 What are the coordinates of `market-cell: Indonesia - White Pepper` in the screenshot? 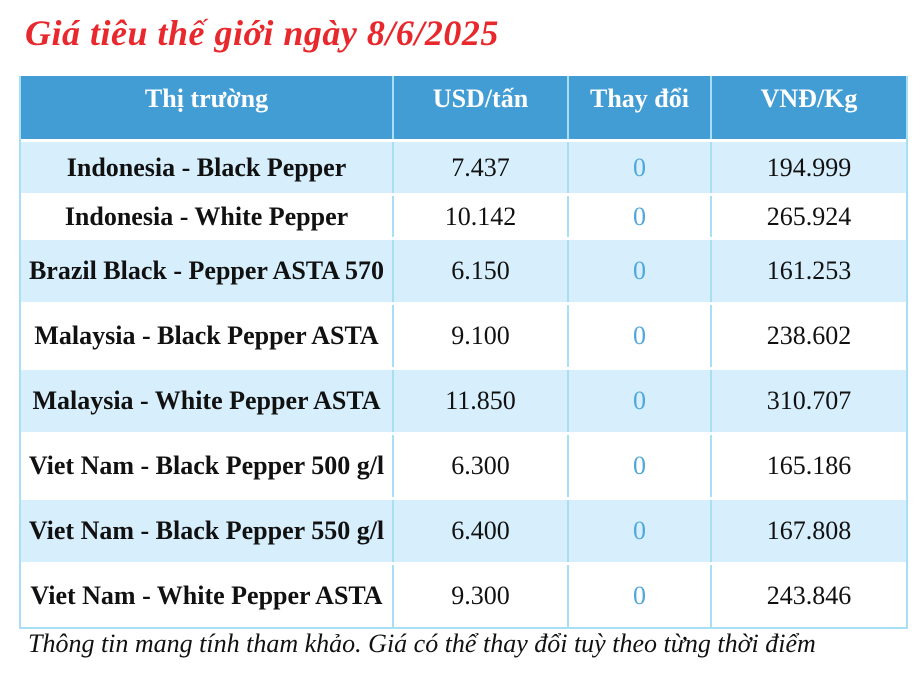 It's located at (207, 216).